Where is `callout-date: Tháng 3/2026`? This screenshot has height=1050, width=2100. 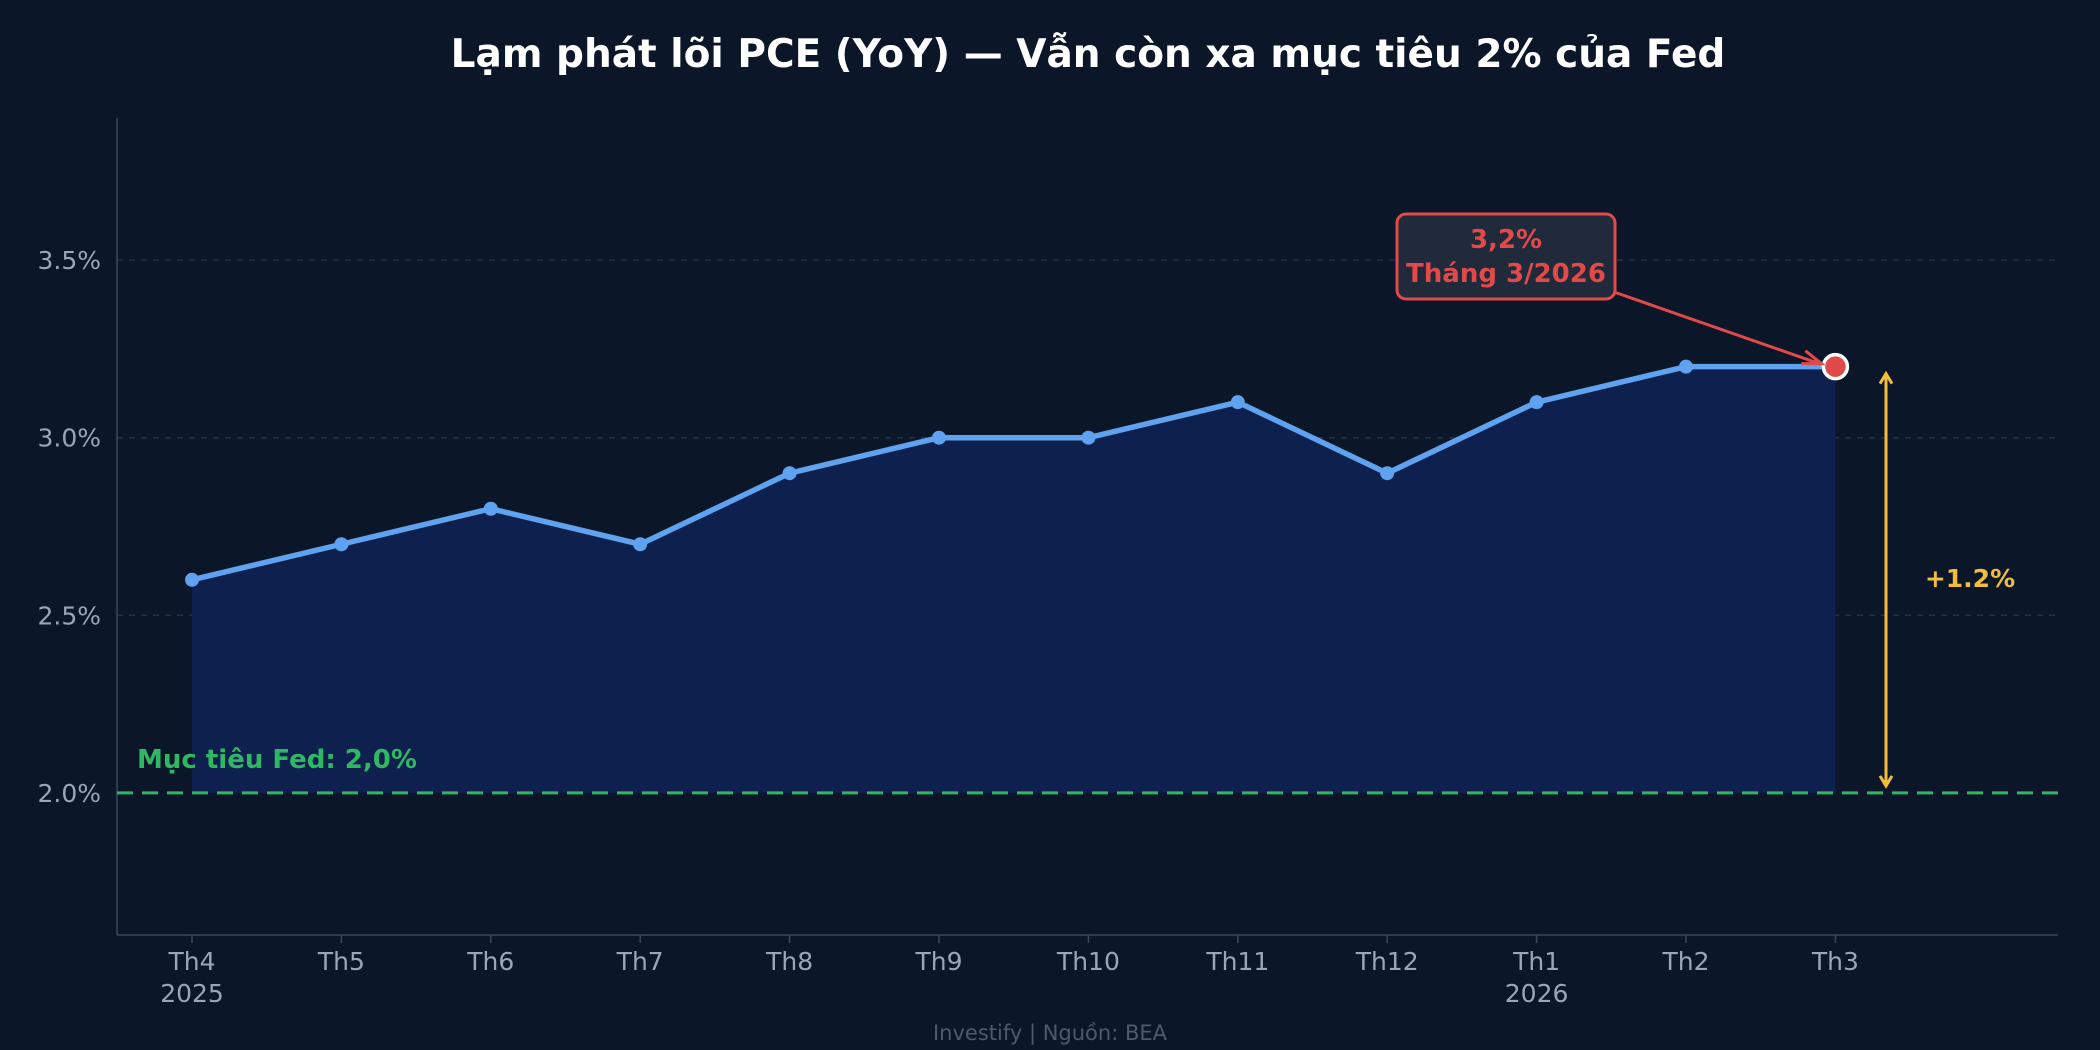 callout-date: Tháng 3/2026 is located at coordinates (1506, 274).